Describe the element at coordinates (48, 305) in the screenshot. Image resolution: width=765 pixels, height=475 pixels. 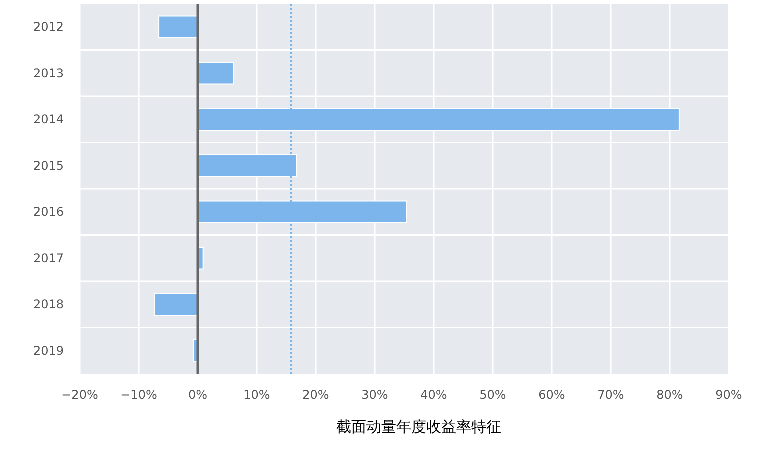
I see `ytick: 2018` at that location.